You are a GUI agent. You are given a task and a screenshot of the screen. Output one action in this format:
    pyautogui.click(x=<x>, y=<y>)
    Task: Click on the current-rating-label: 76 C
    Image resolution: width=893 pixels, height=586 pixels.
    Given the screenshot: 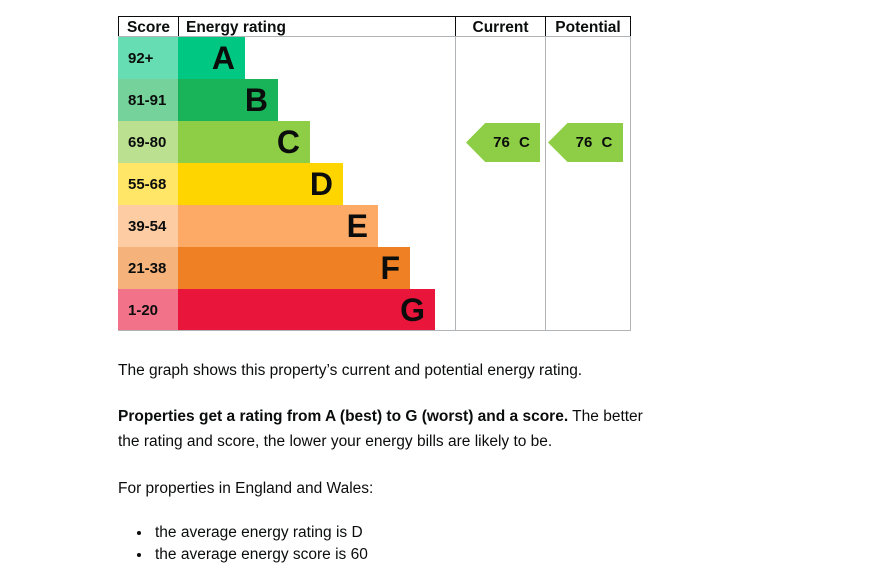 What is the action you would take?
    pyautogui.click(x=511, y=142)
    